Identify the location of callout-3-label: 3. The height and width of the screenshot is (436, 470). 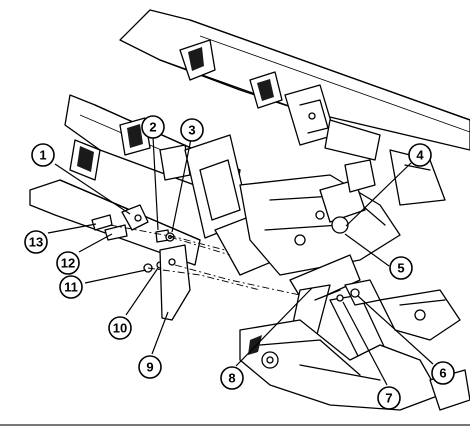
(191, 130).